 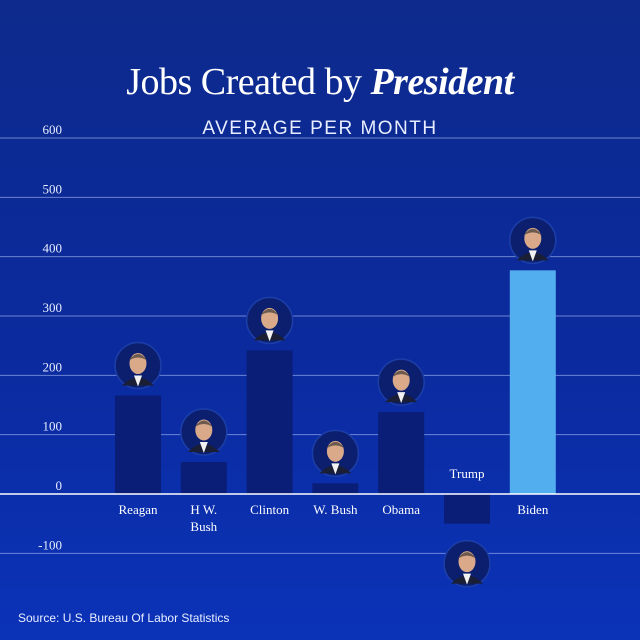 I want to click on category-label: Biden, so click(x=533, y=509).